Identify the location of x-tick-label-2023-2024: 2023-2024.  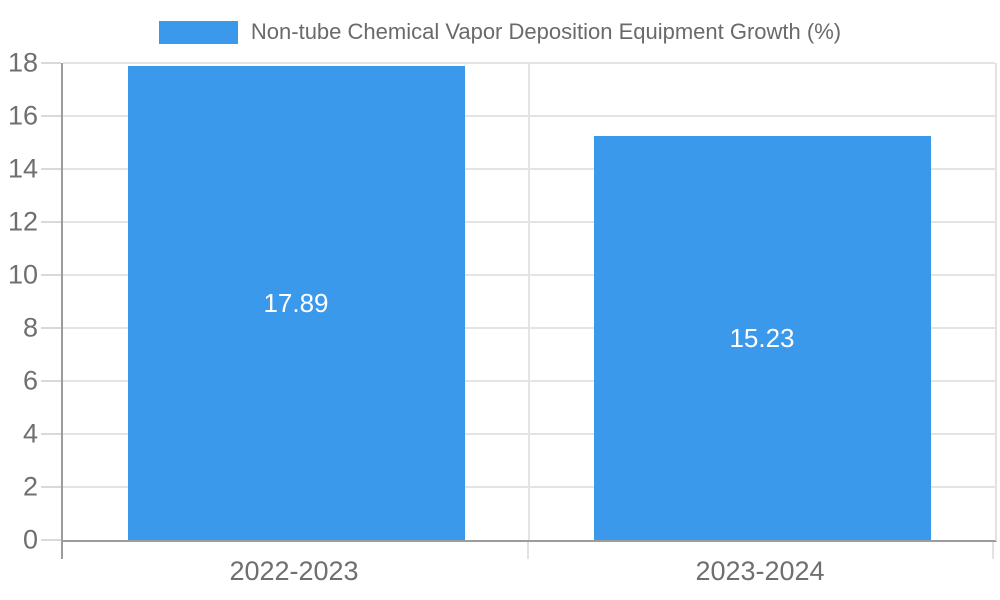
(760, 571).